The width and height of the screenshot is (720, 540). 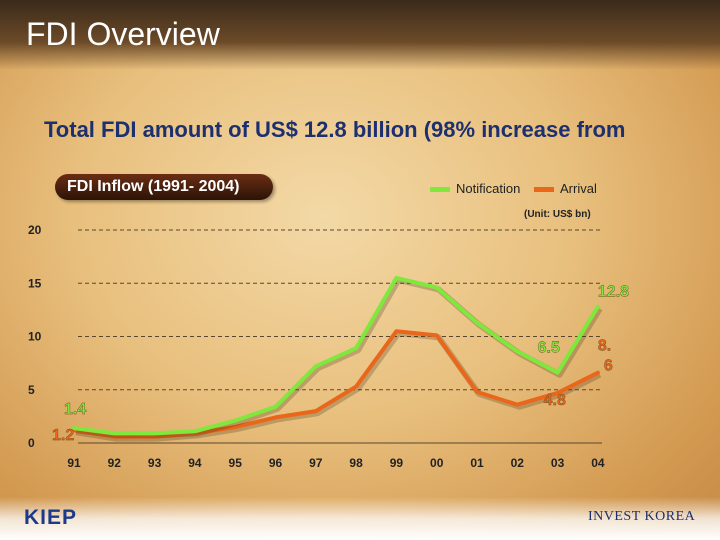 I want to click on x-tick-label: 96, so click(x=276, y=463).